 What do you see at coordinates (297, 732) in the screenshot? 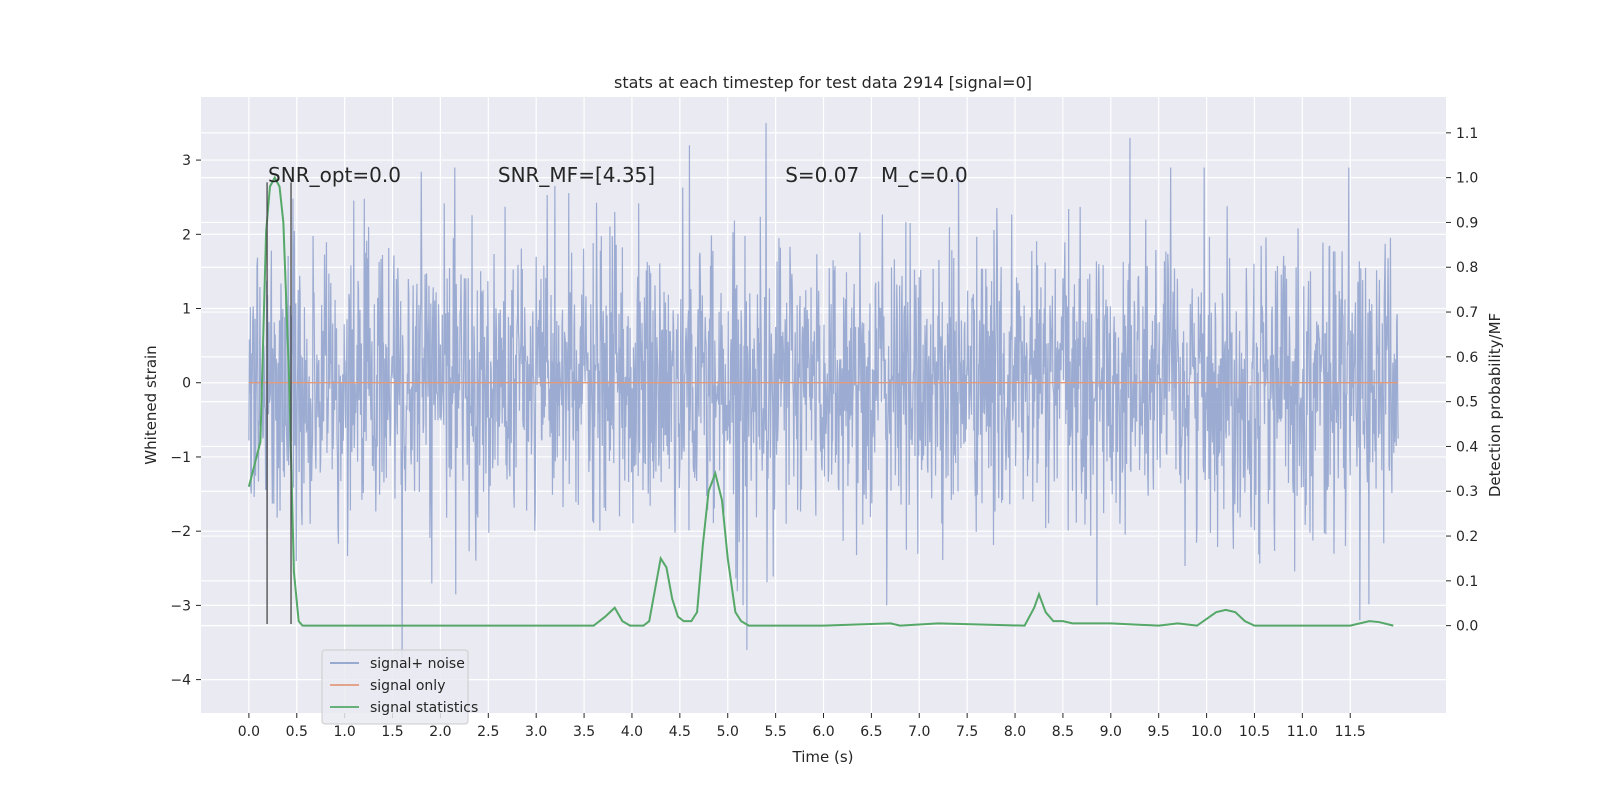
I see `x-tick-label: 0.5` at bounding box center [297, 732].